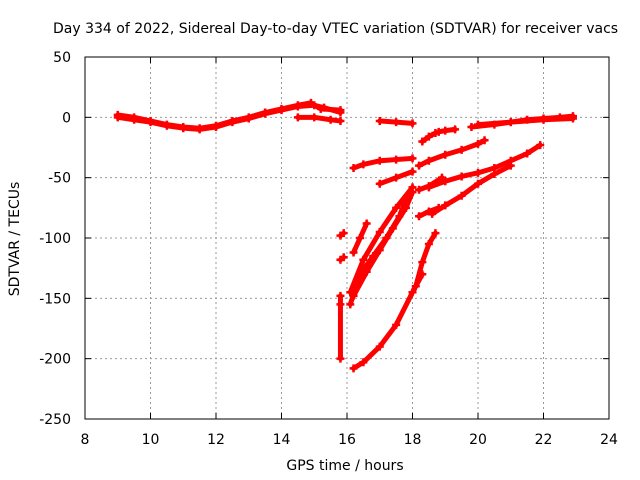 This screenshot has height=480, width=640. Describe the element at coordinates (544, 440) in the screenshot. I see `x-tick-label: 22` at that location.